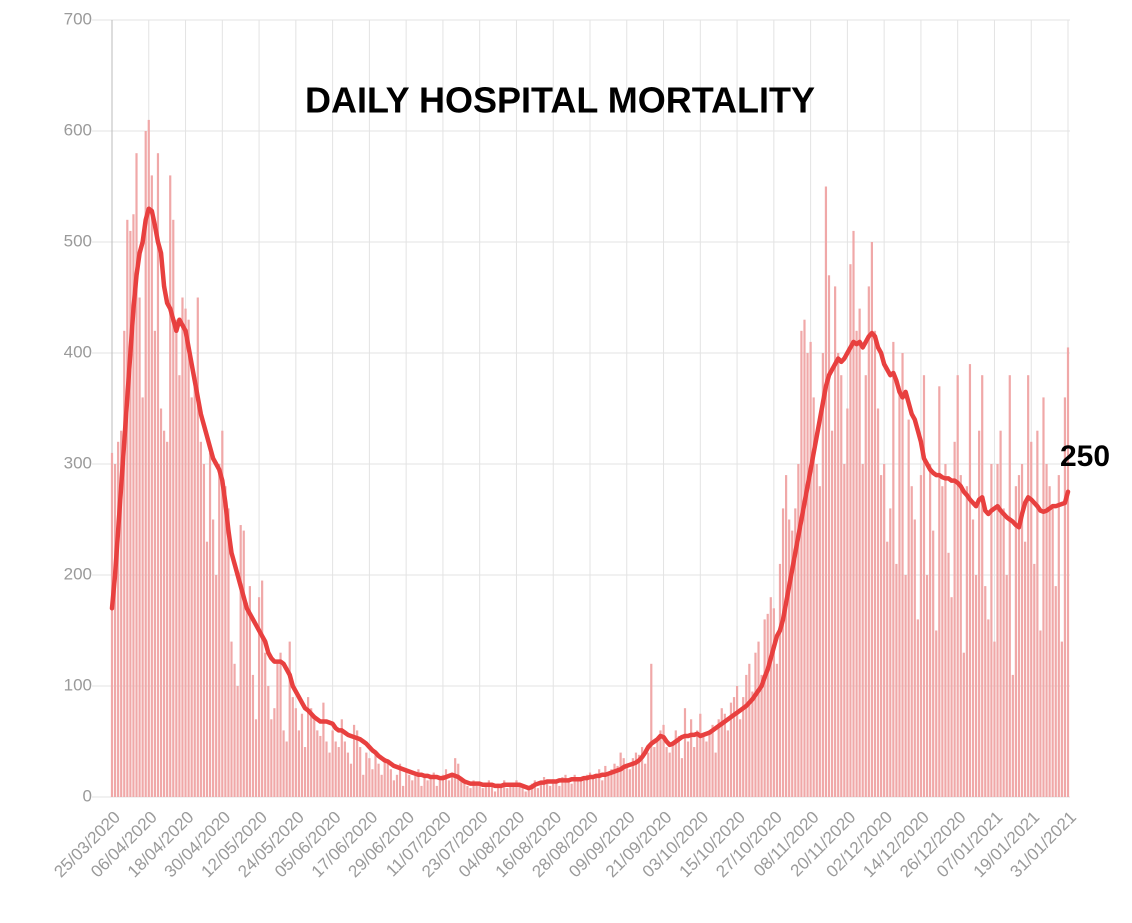 This screenshot has height=923, width=1132. What do you see at coordinates (78, 18) in the screenshot?
I see `y-tick-label: 700` at bounding box center [78, 18].